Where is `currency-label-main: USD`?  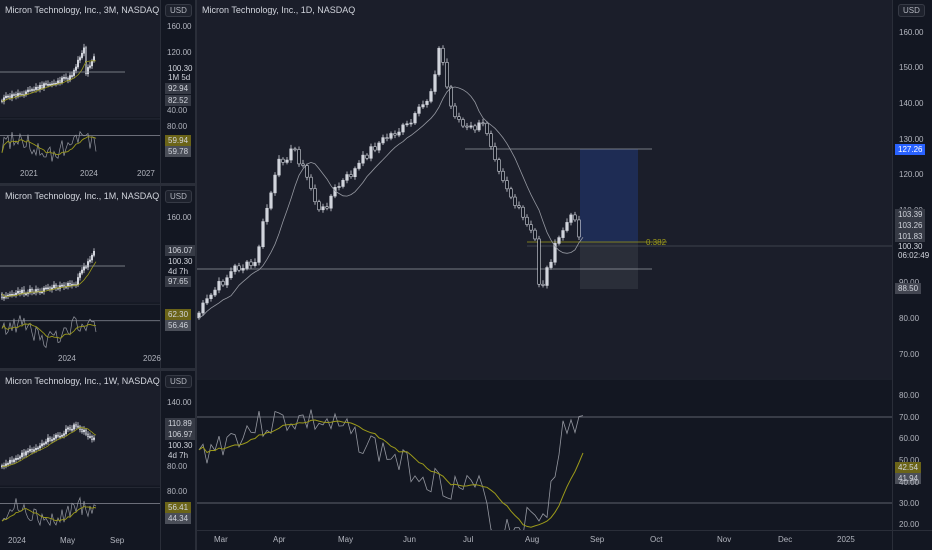
currency-label-main: USD is located at coordinates (911, 10).